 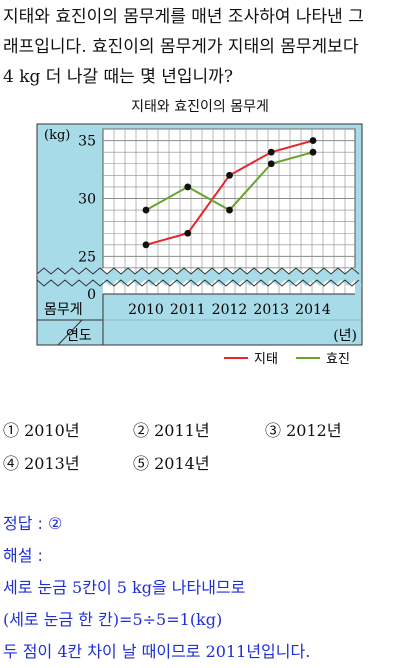 I want to click on option-2: ② 2011년, so click(x=171, y=429).